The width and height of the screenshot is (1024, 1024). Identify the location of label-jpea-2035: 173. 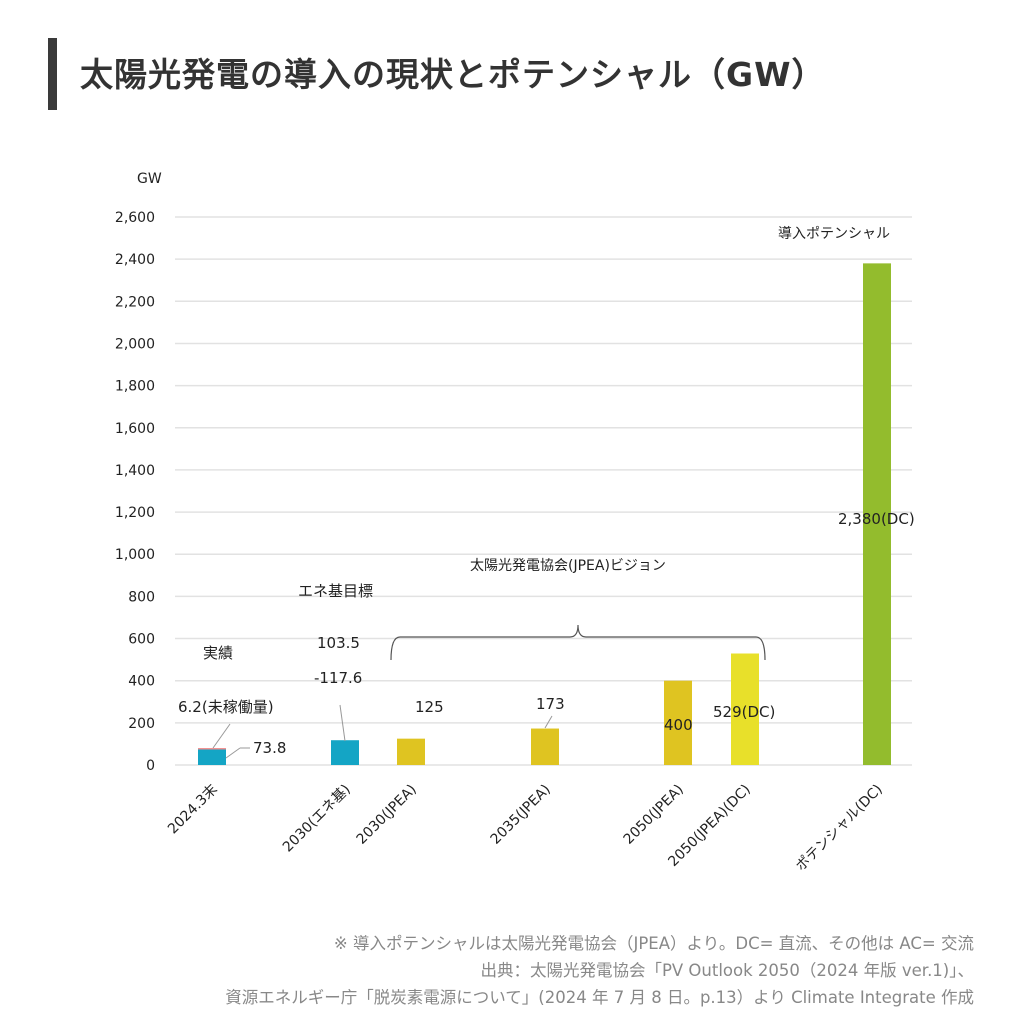
(550, 704).